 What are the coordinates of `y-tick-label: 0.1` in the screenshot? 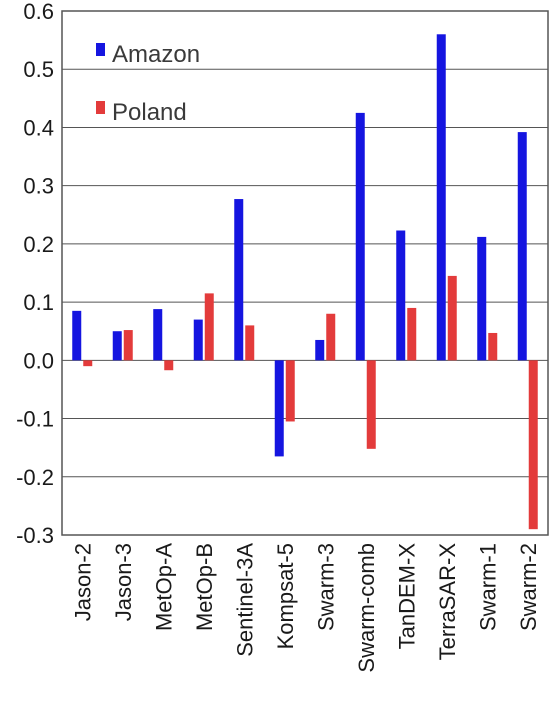 It's located at (38, 302).